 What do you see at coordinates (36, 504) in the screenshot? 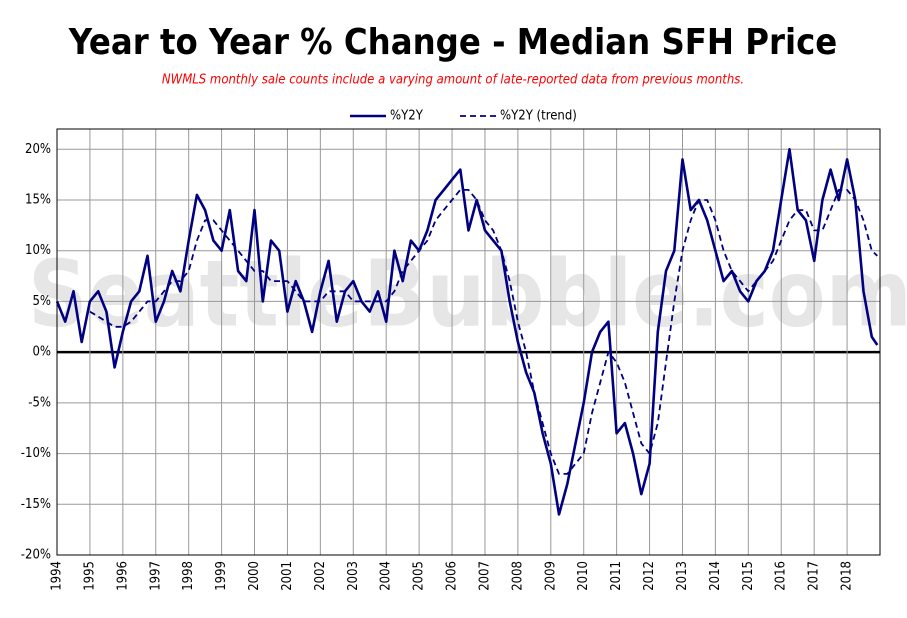
I see `y-tick-label: -15%` at bounding box center [36, 504].